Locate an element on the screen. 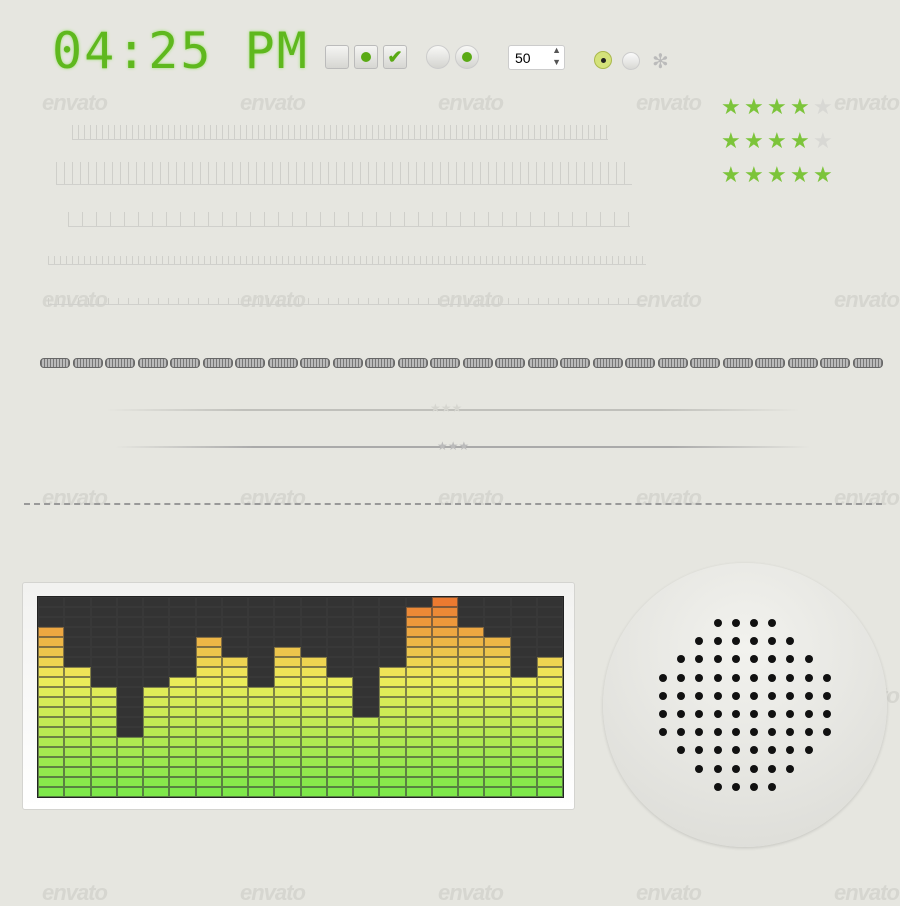 This screenshot has height=906, width=900. radio-small-on is located at coordinates (603, 60).